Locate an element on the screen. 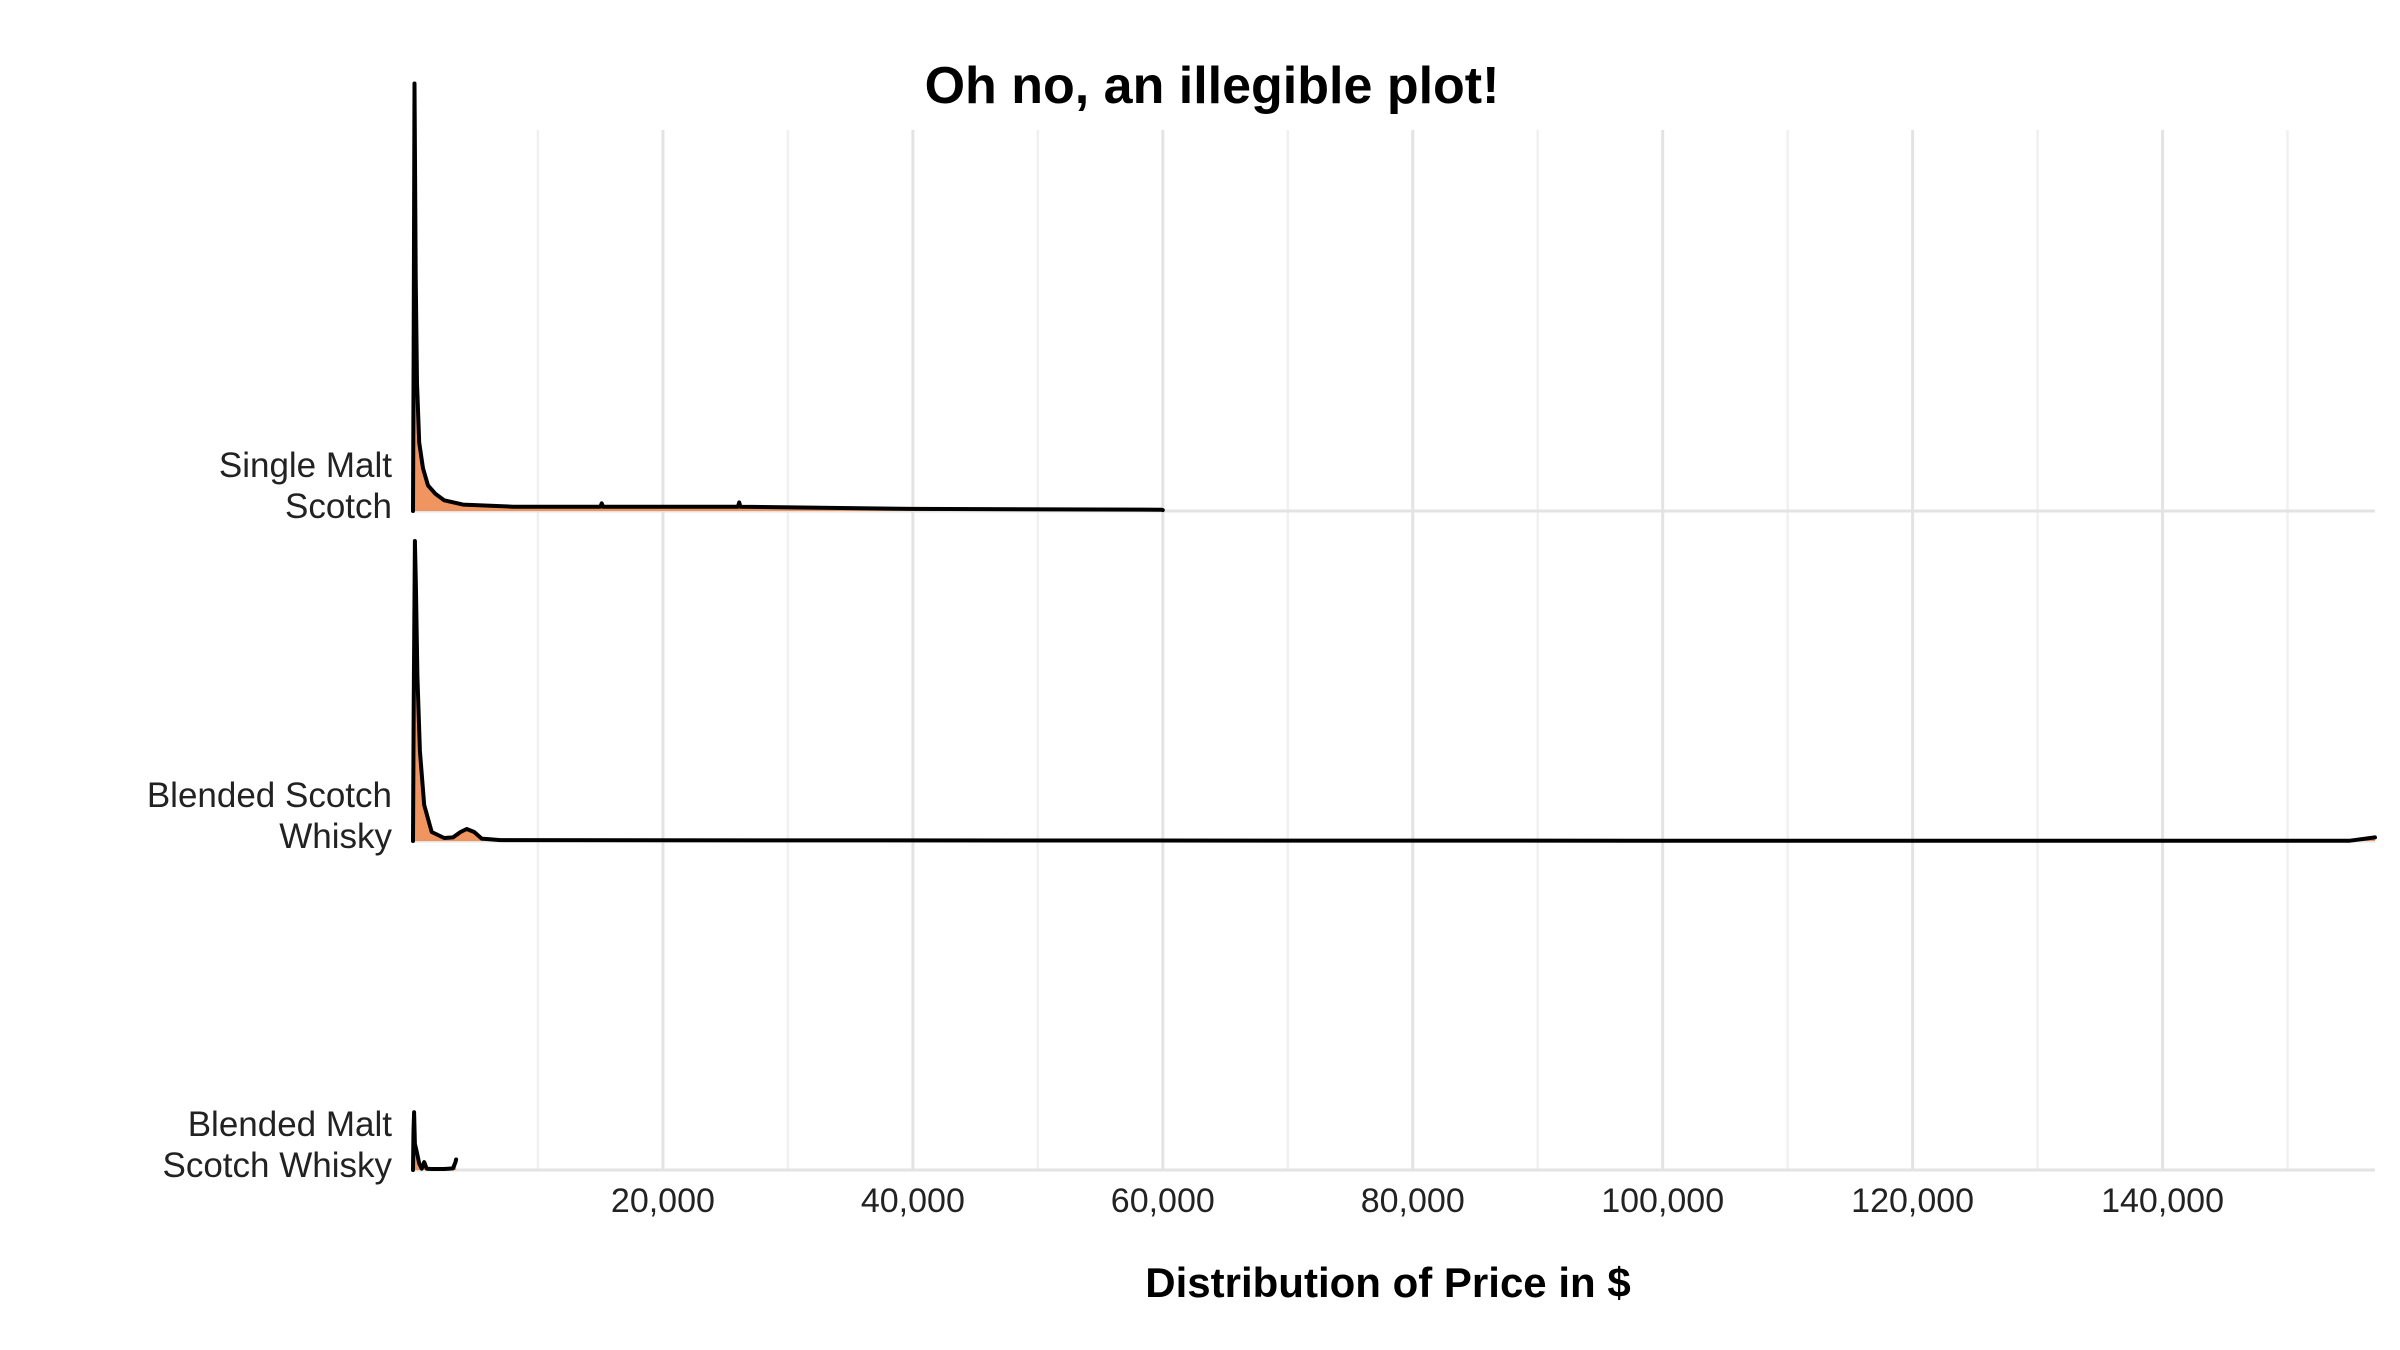  y-category-label-line: Blended Malt is located at coordinates (290, 1124).